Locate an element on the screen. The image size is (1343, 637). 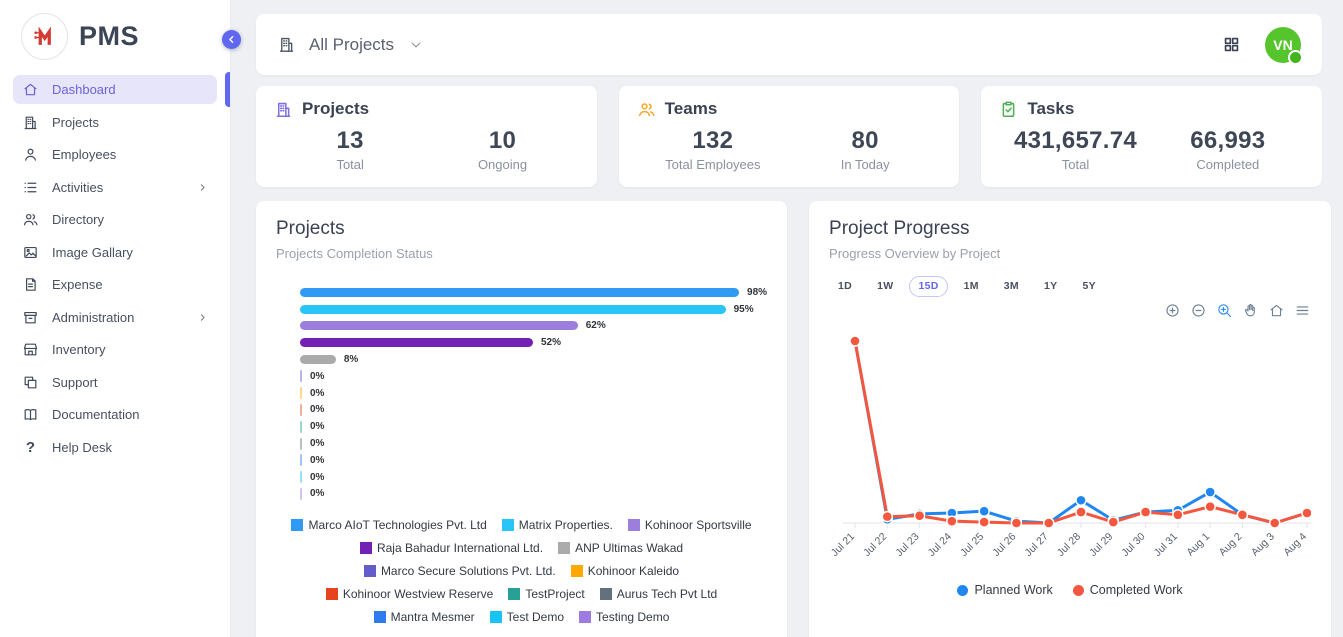
stat-card-projects: Projects 13 Total 10 Ongoing is located at coordinates (426, 136).